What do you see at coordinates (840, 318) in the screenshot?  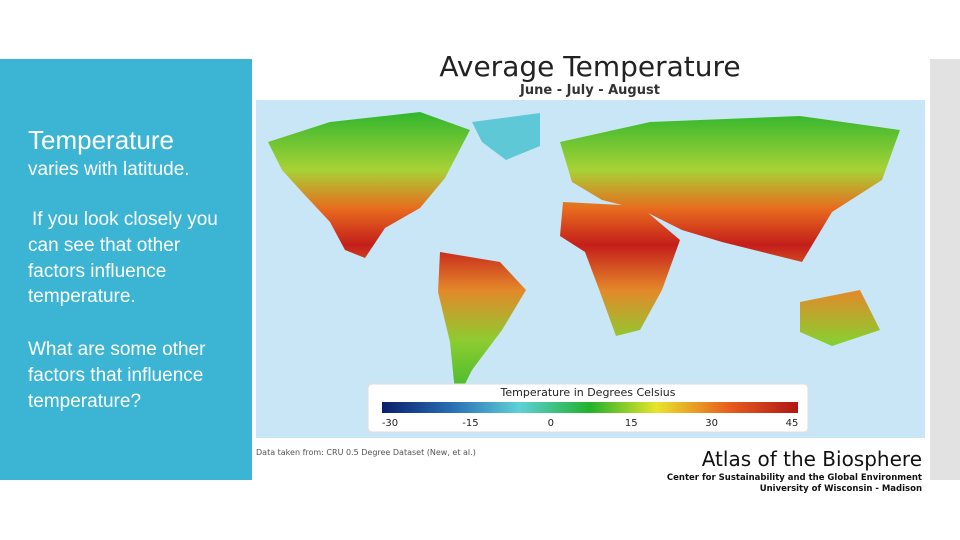 I see `australia` at bounding box center [840, 318].